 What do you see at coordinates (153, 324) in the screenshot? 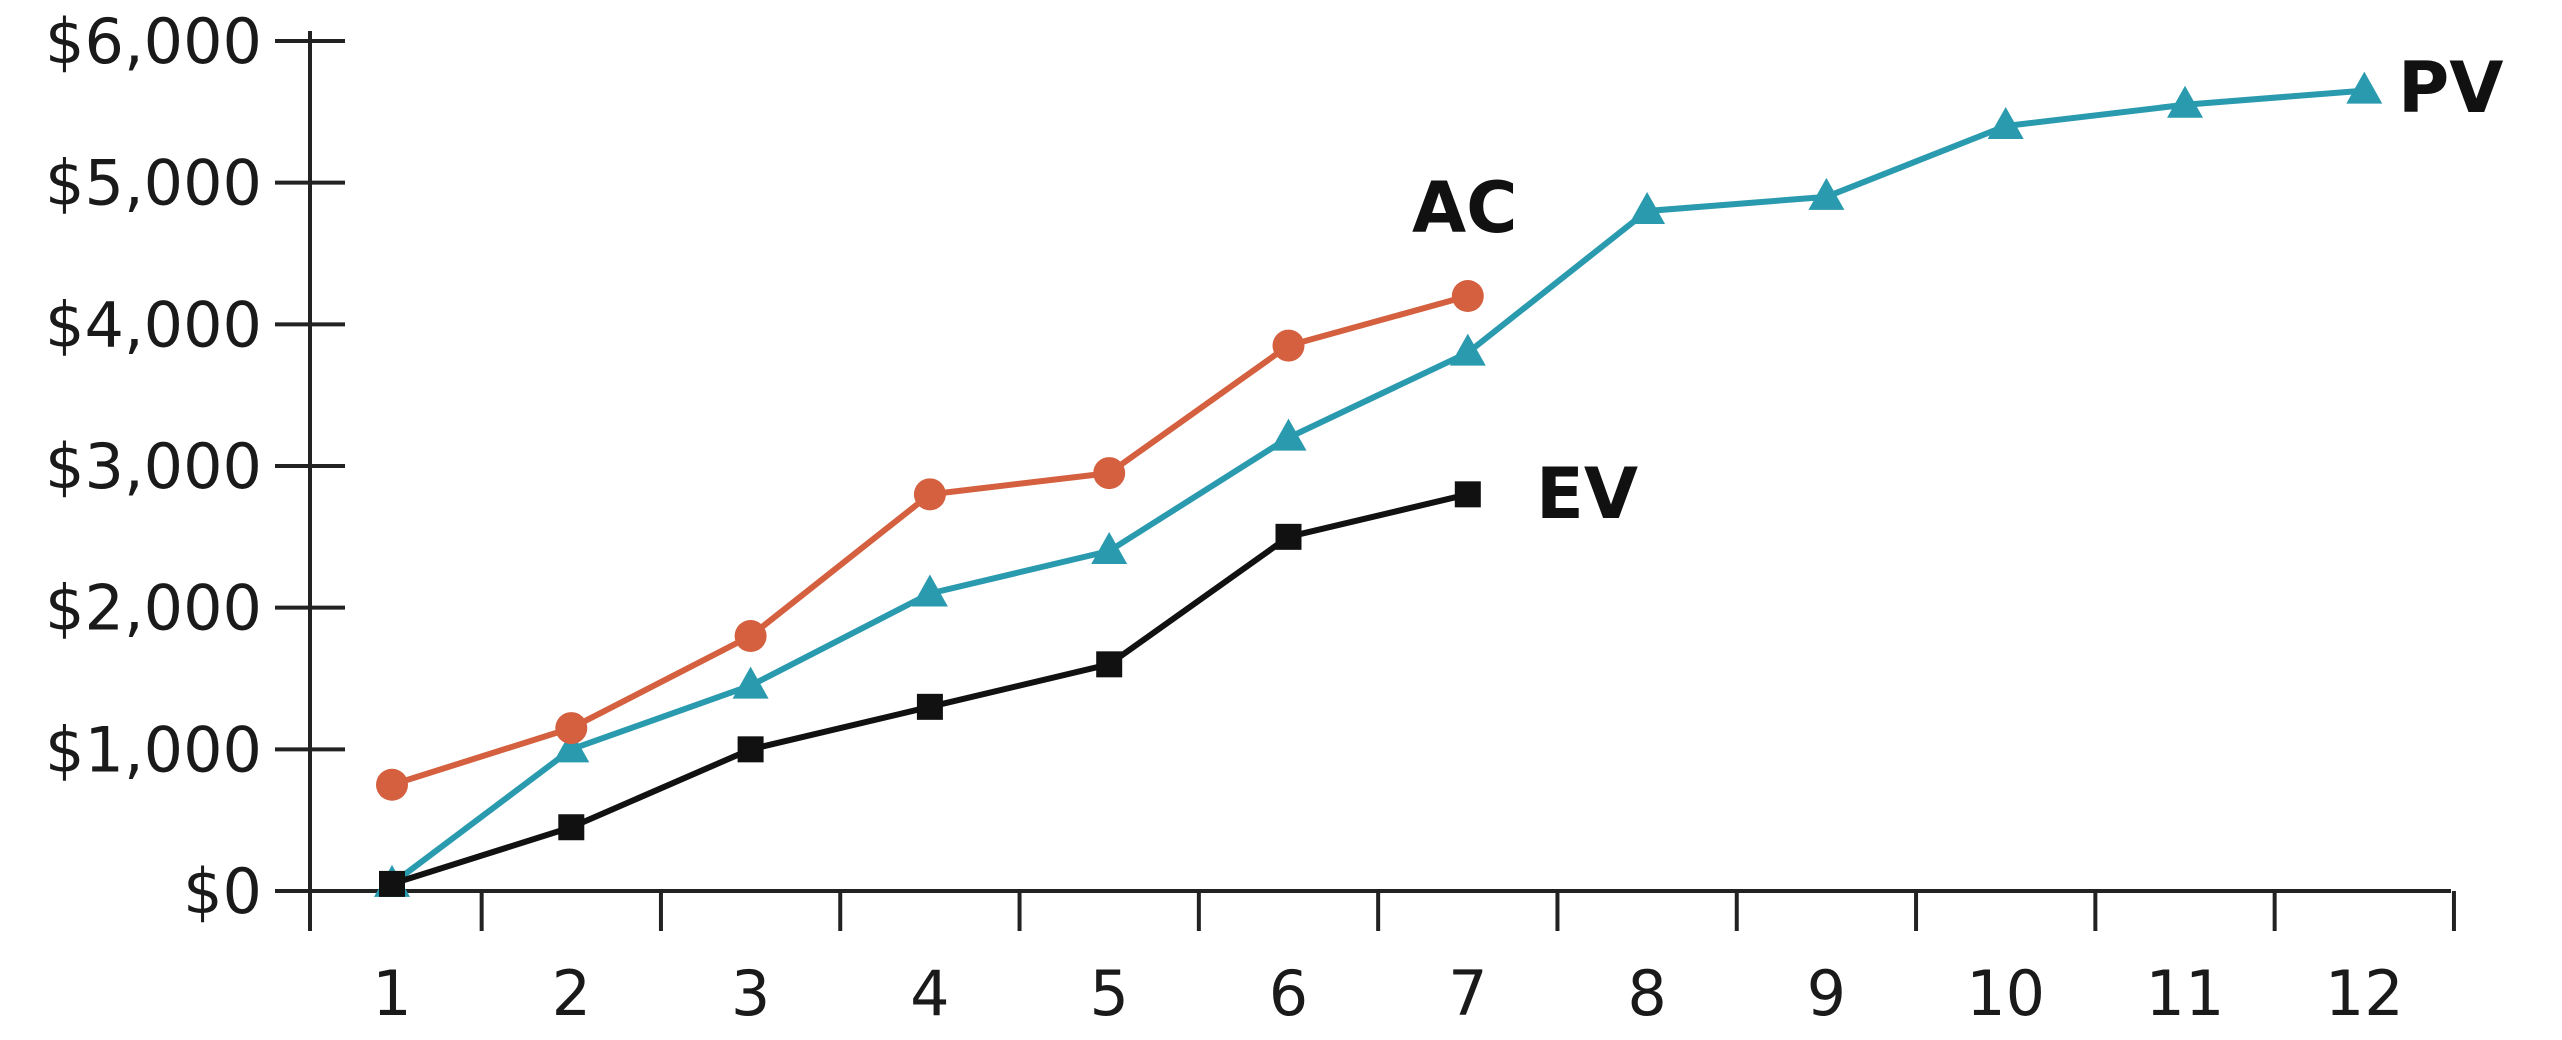
I see `y-tick-label: $4,000` at bounding box center [153, 324].